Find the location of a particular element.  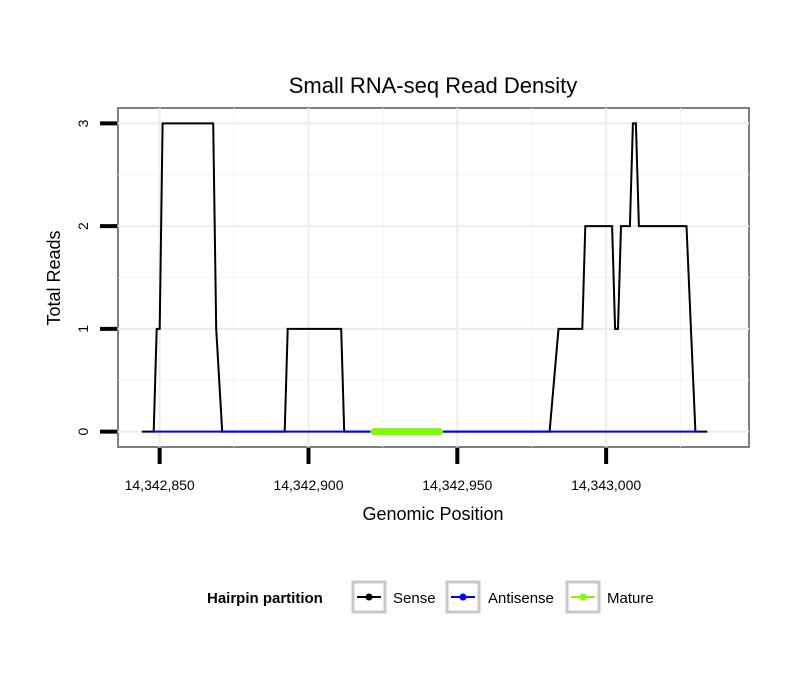

x-axis-label: Genomic Position is located at coordinates (432, 514).